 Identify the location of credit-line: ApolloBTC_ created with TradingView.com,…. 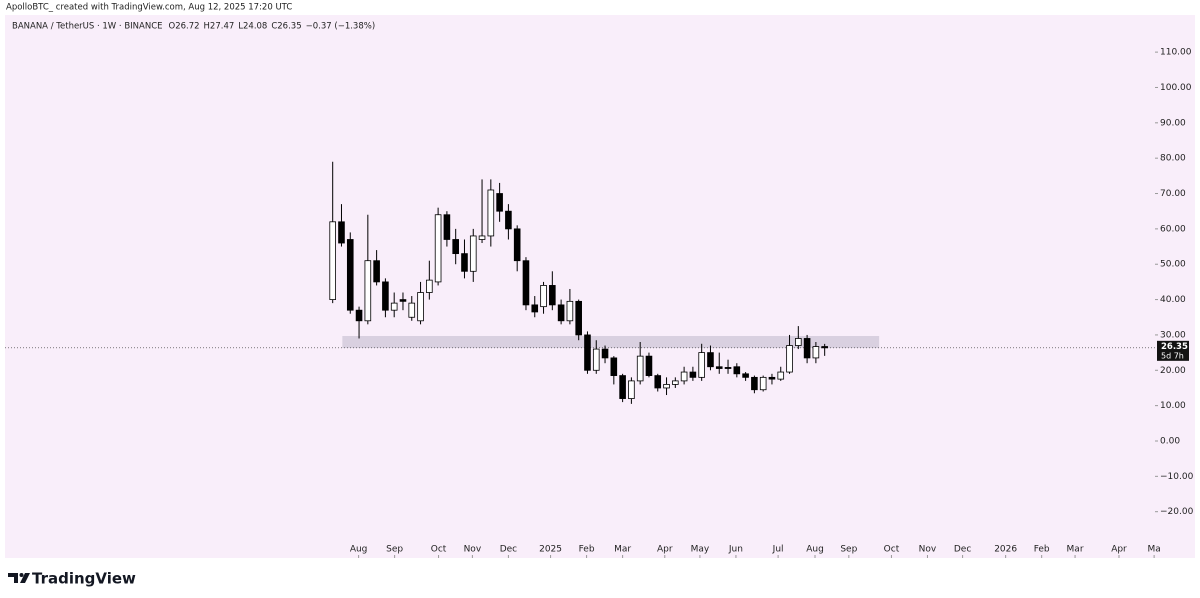
(149, 8).